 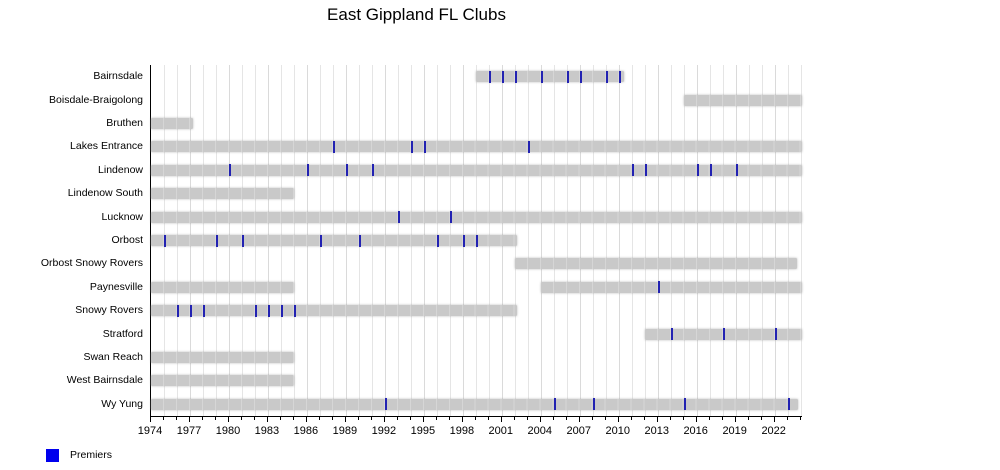 What do you see at coordinates (104, 380) in the screenshot?
I see `club-label: West Bairnsdale` at bounding box center [104, 380].